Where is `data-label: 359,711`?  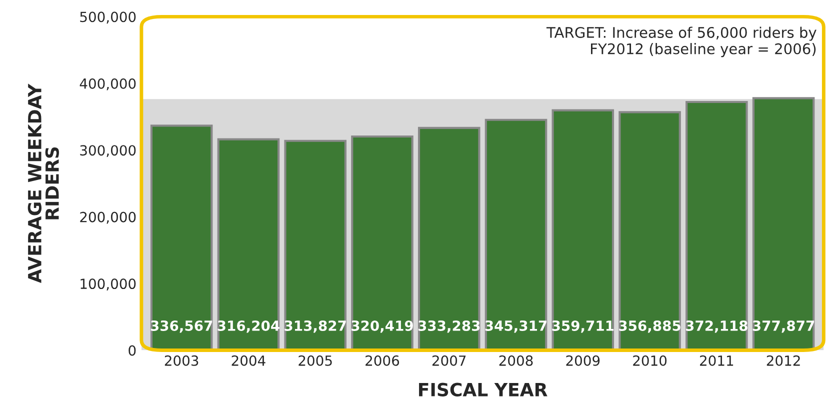
data-label: 359,711 is located at coordinates (583, 326).